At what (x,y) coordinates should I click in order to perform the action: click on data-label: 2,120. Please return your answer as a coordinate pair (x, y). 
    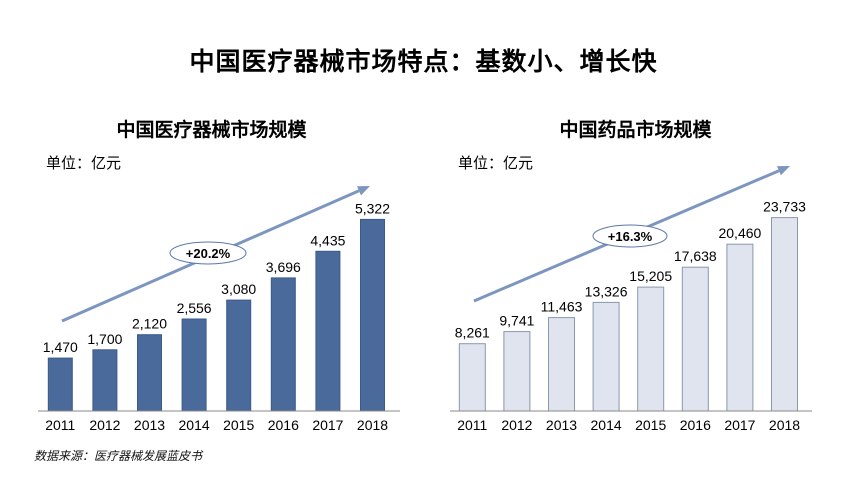
    Looking at the image, I should click on (149, 324).